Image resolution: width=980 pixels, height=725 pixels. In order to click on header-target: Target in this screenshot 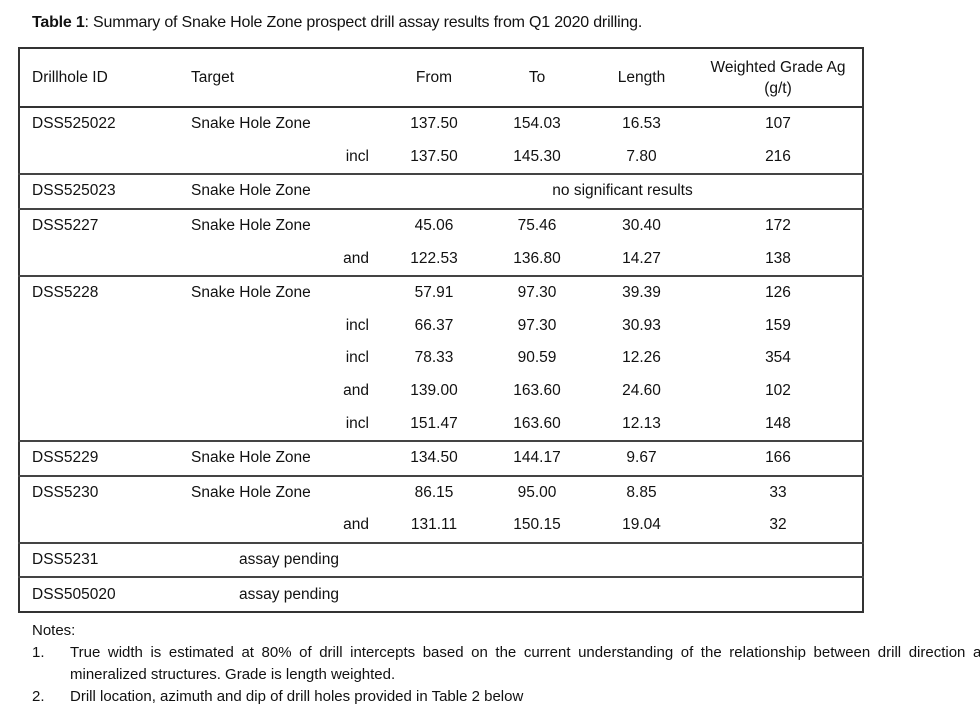, I will do `click(281, 78)`.